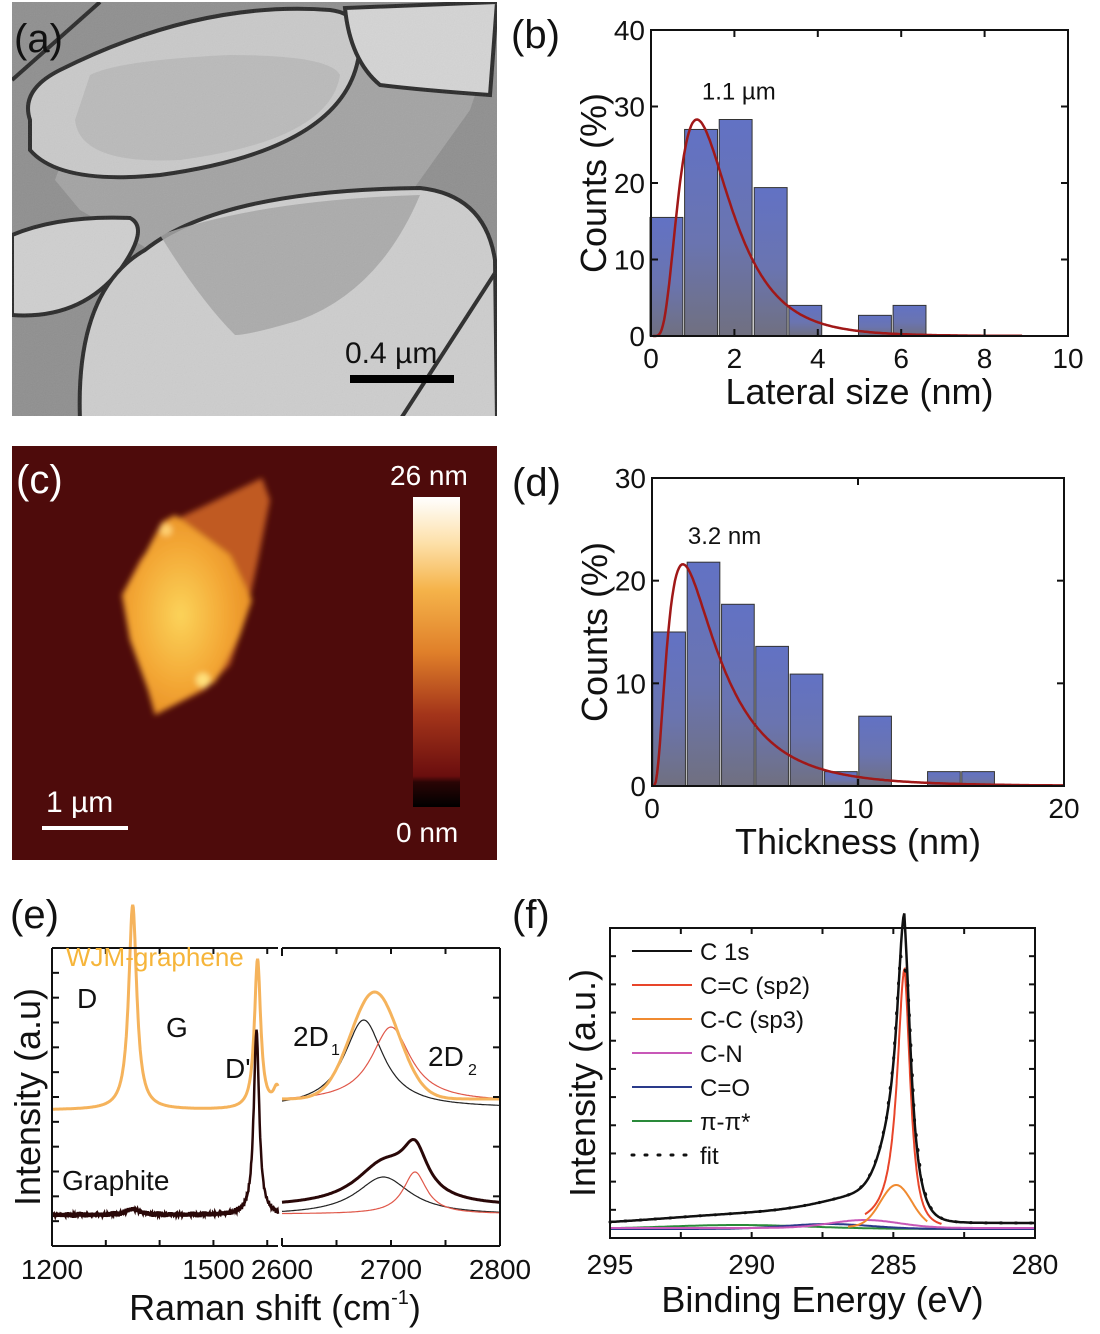  I want to click on legend-label: C=C (sp2), so click(755, 986).